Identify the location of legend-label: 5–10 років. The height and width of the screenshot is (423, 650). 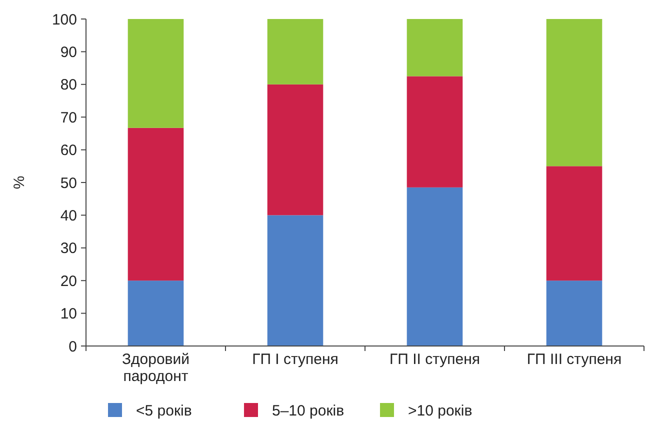
(308, 411).